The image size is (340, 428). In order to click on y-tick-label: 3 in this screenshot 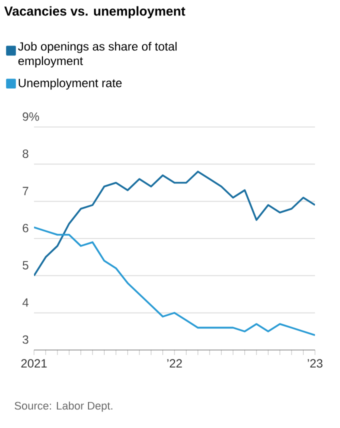, I will do `click(25, 339)`.